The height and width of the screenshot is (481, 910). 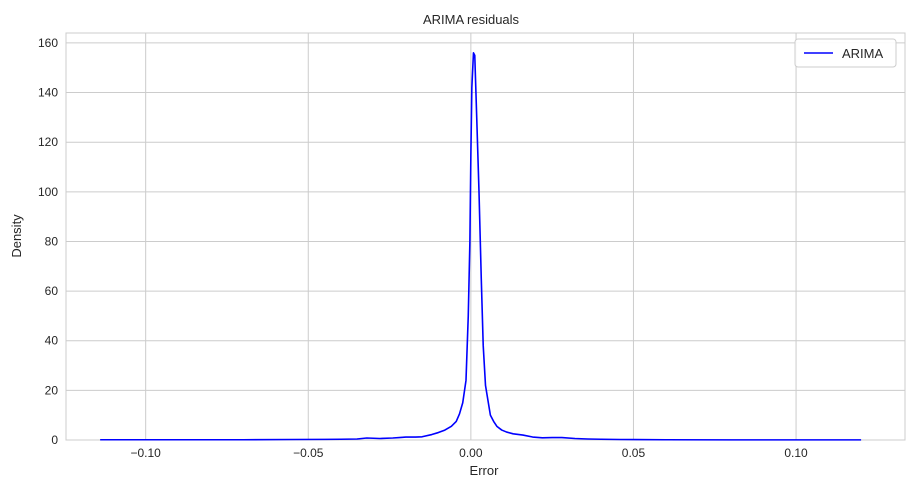 What do you see at coordinates (52, 341) in the screenshot?
I see `y-tick-label: 40` at bounding box center [52, 341].